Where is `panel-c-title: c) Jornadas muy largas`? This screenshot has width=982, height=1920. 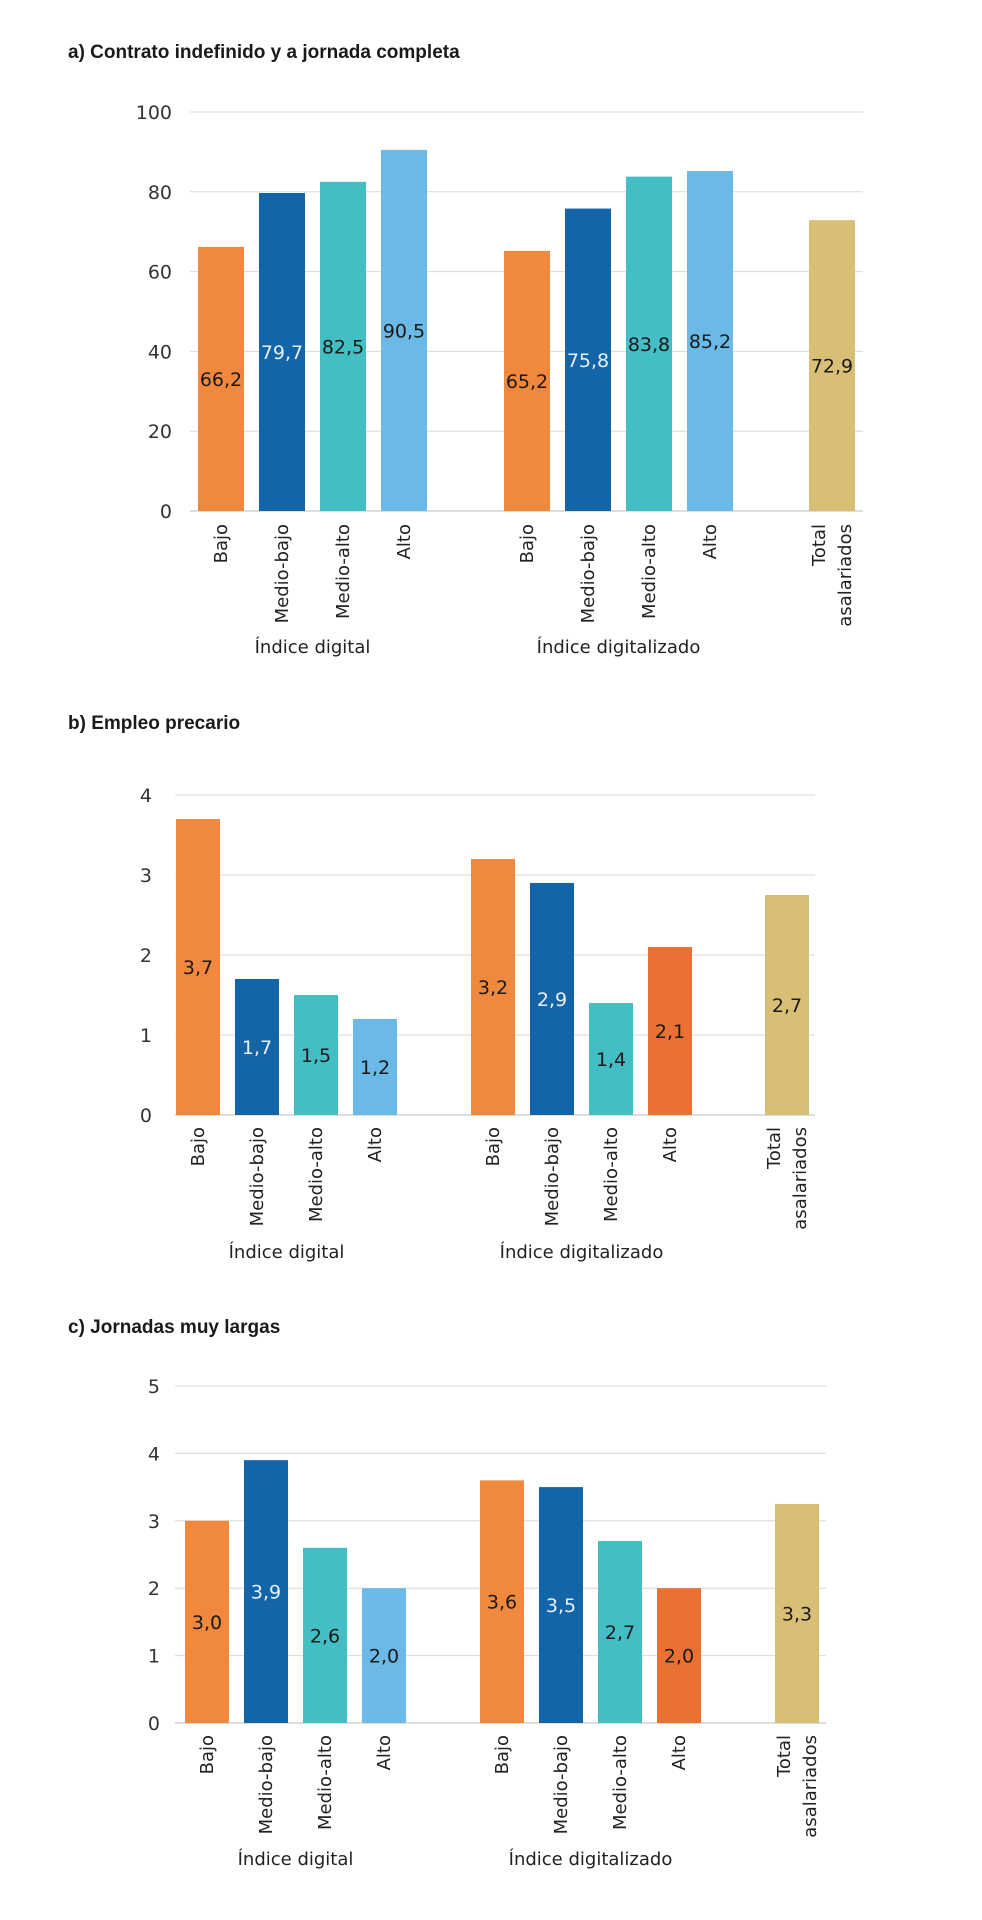 panel-c-title: c) Jornadas muy largas is located at coordinates (174, 1327).